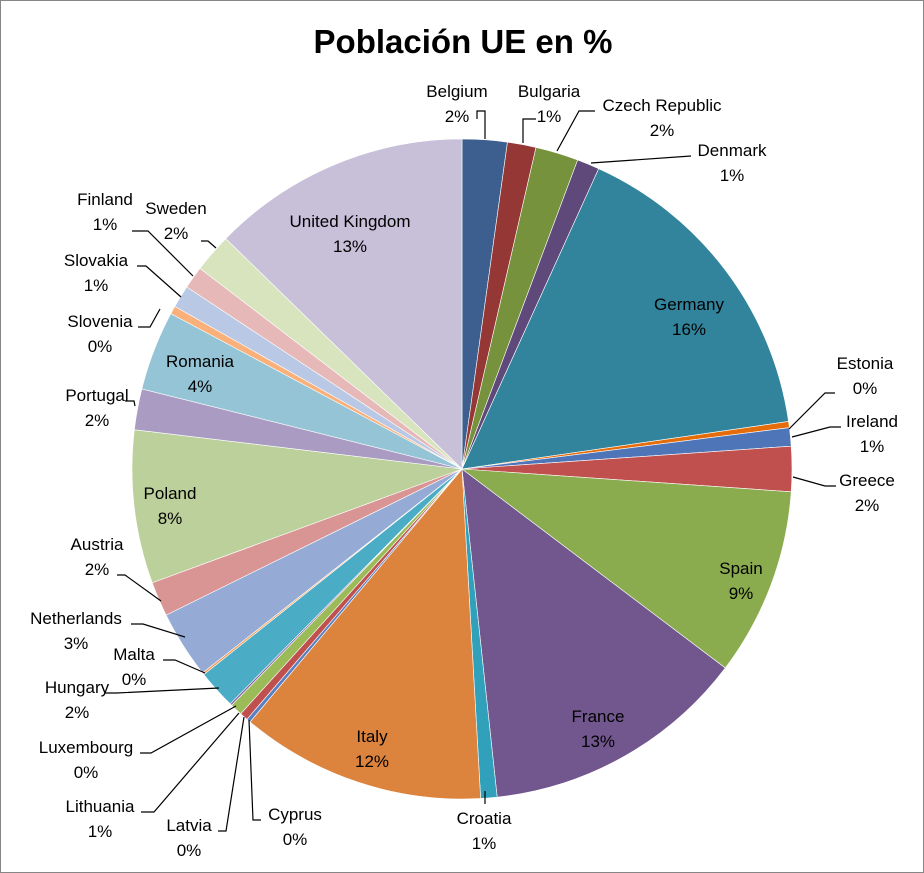  What do you see at coordinates (86, 747) in the screenshot?
I see `label-name-luxembourg: Luxembourg` at bounding box center [86, 747].